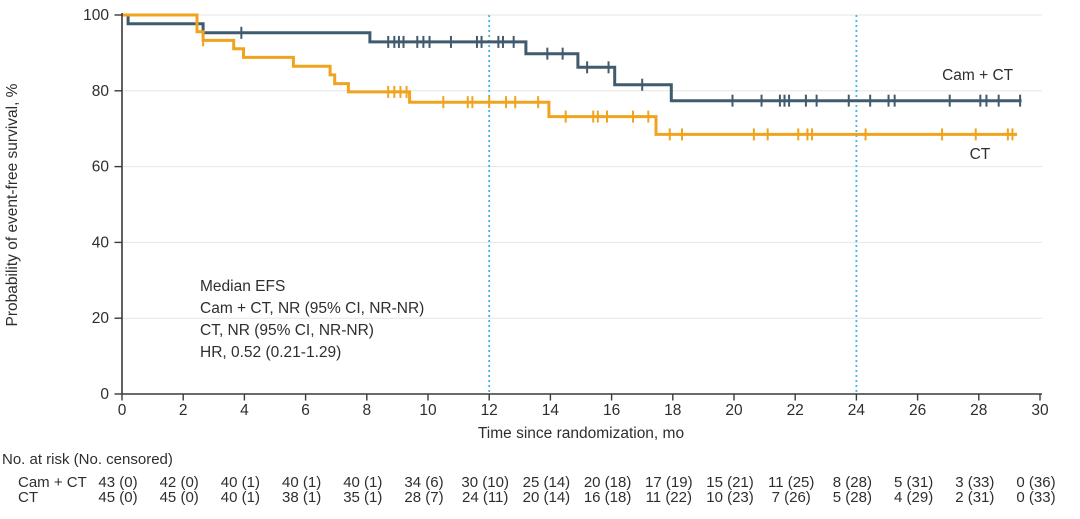 Image resolution: width=1080 pixels, height=519 pixels. What do you see at coordinates (489, 410) in the screenshot?
I see `x-tick-label: 12` at bounding box center [489, 410].